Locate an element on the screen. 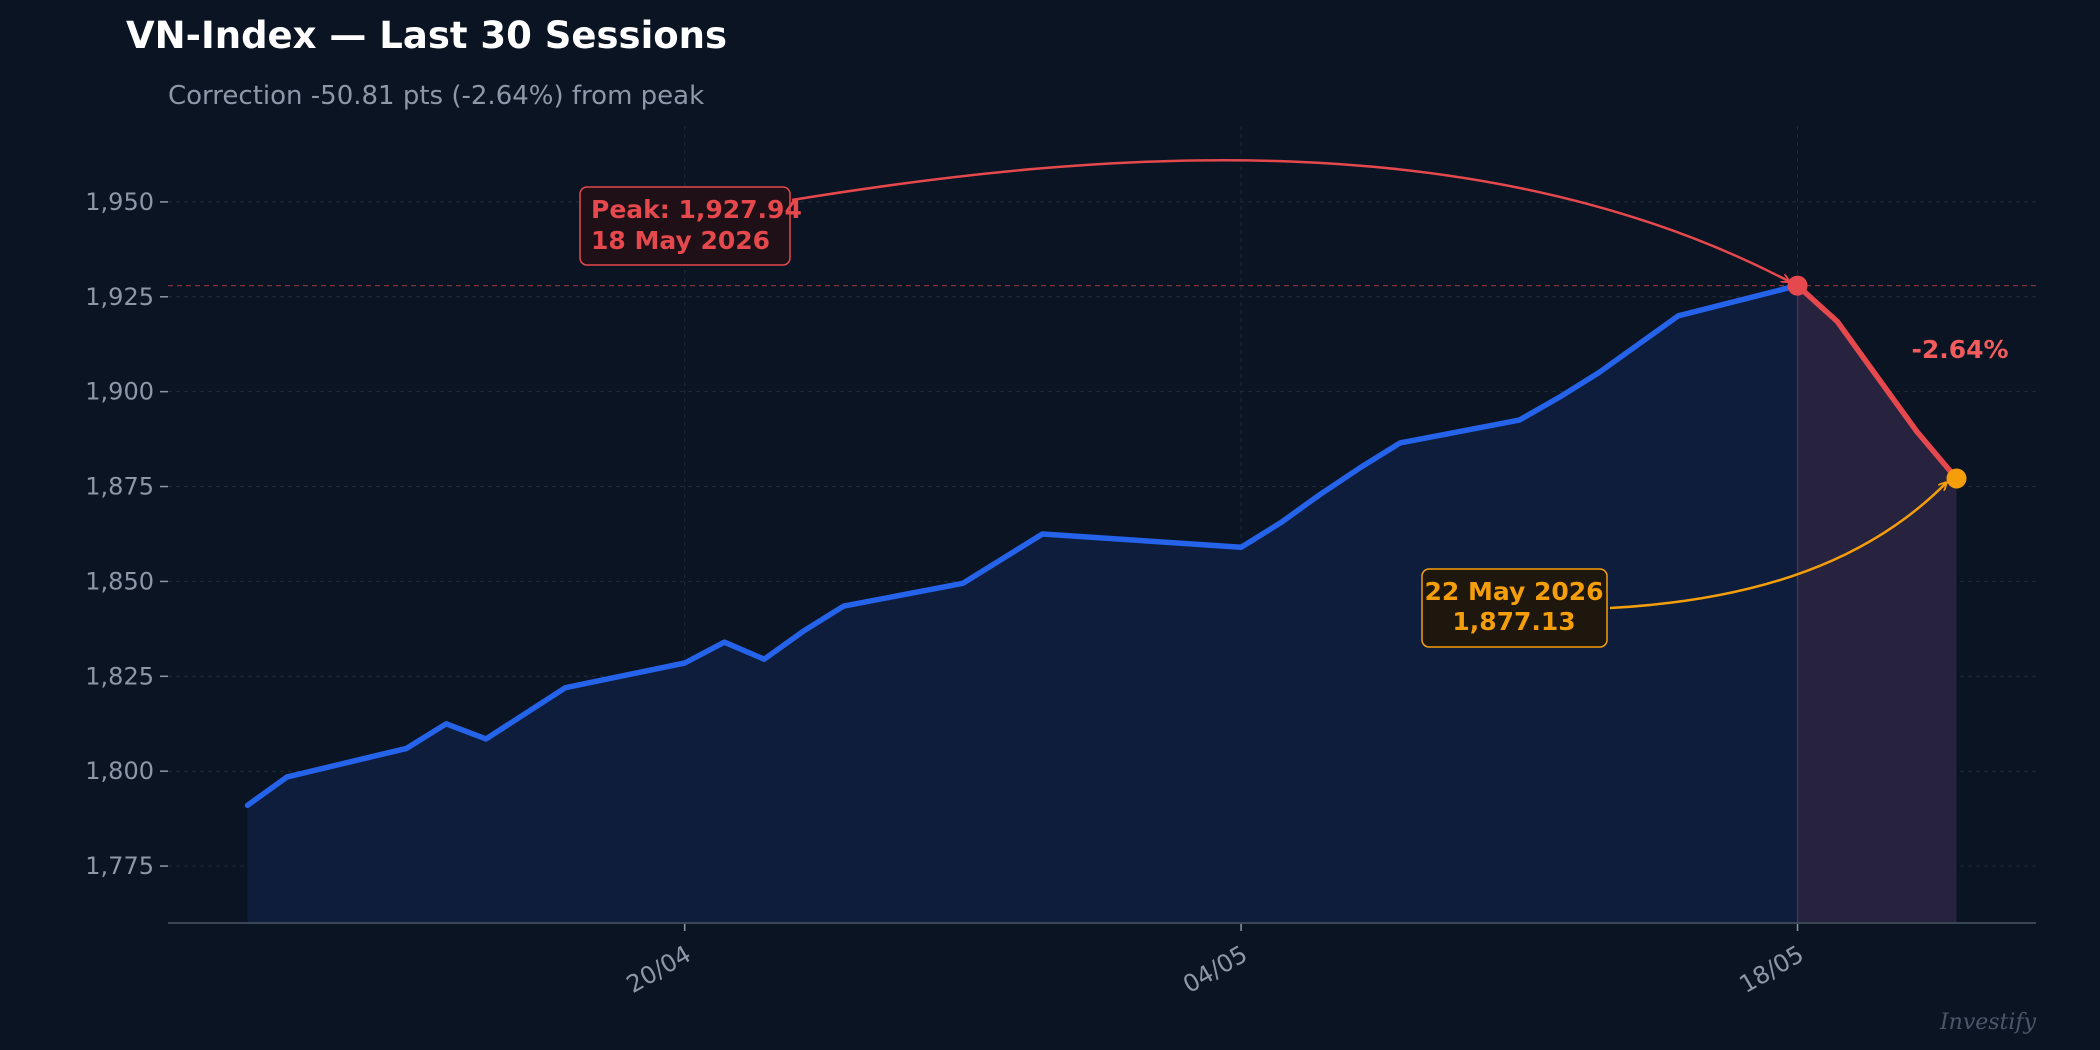 This screenshot has width=2100, height=1050. watermark-text: Investify is located at coordinates (1988, 1022).